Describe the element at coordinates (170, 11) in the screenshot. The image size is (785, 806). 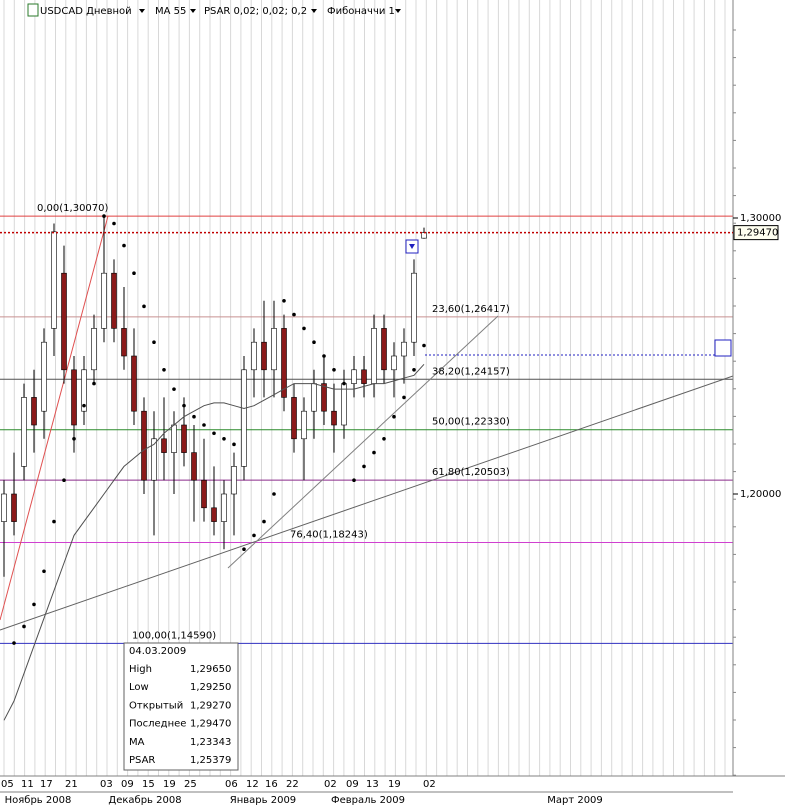
I see `toolbar-item: MA 55` at that location.